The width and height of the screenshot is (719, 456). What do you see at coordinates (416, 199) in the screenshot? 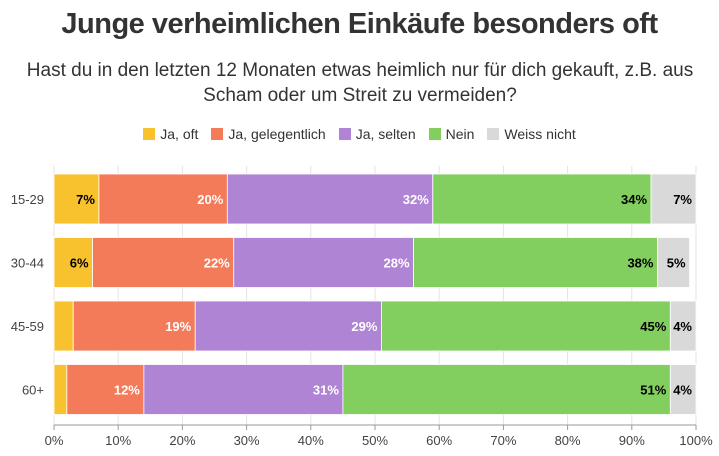
I see `data-label: 32%` at bounding box center [416, 199].